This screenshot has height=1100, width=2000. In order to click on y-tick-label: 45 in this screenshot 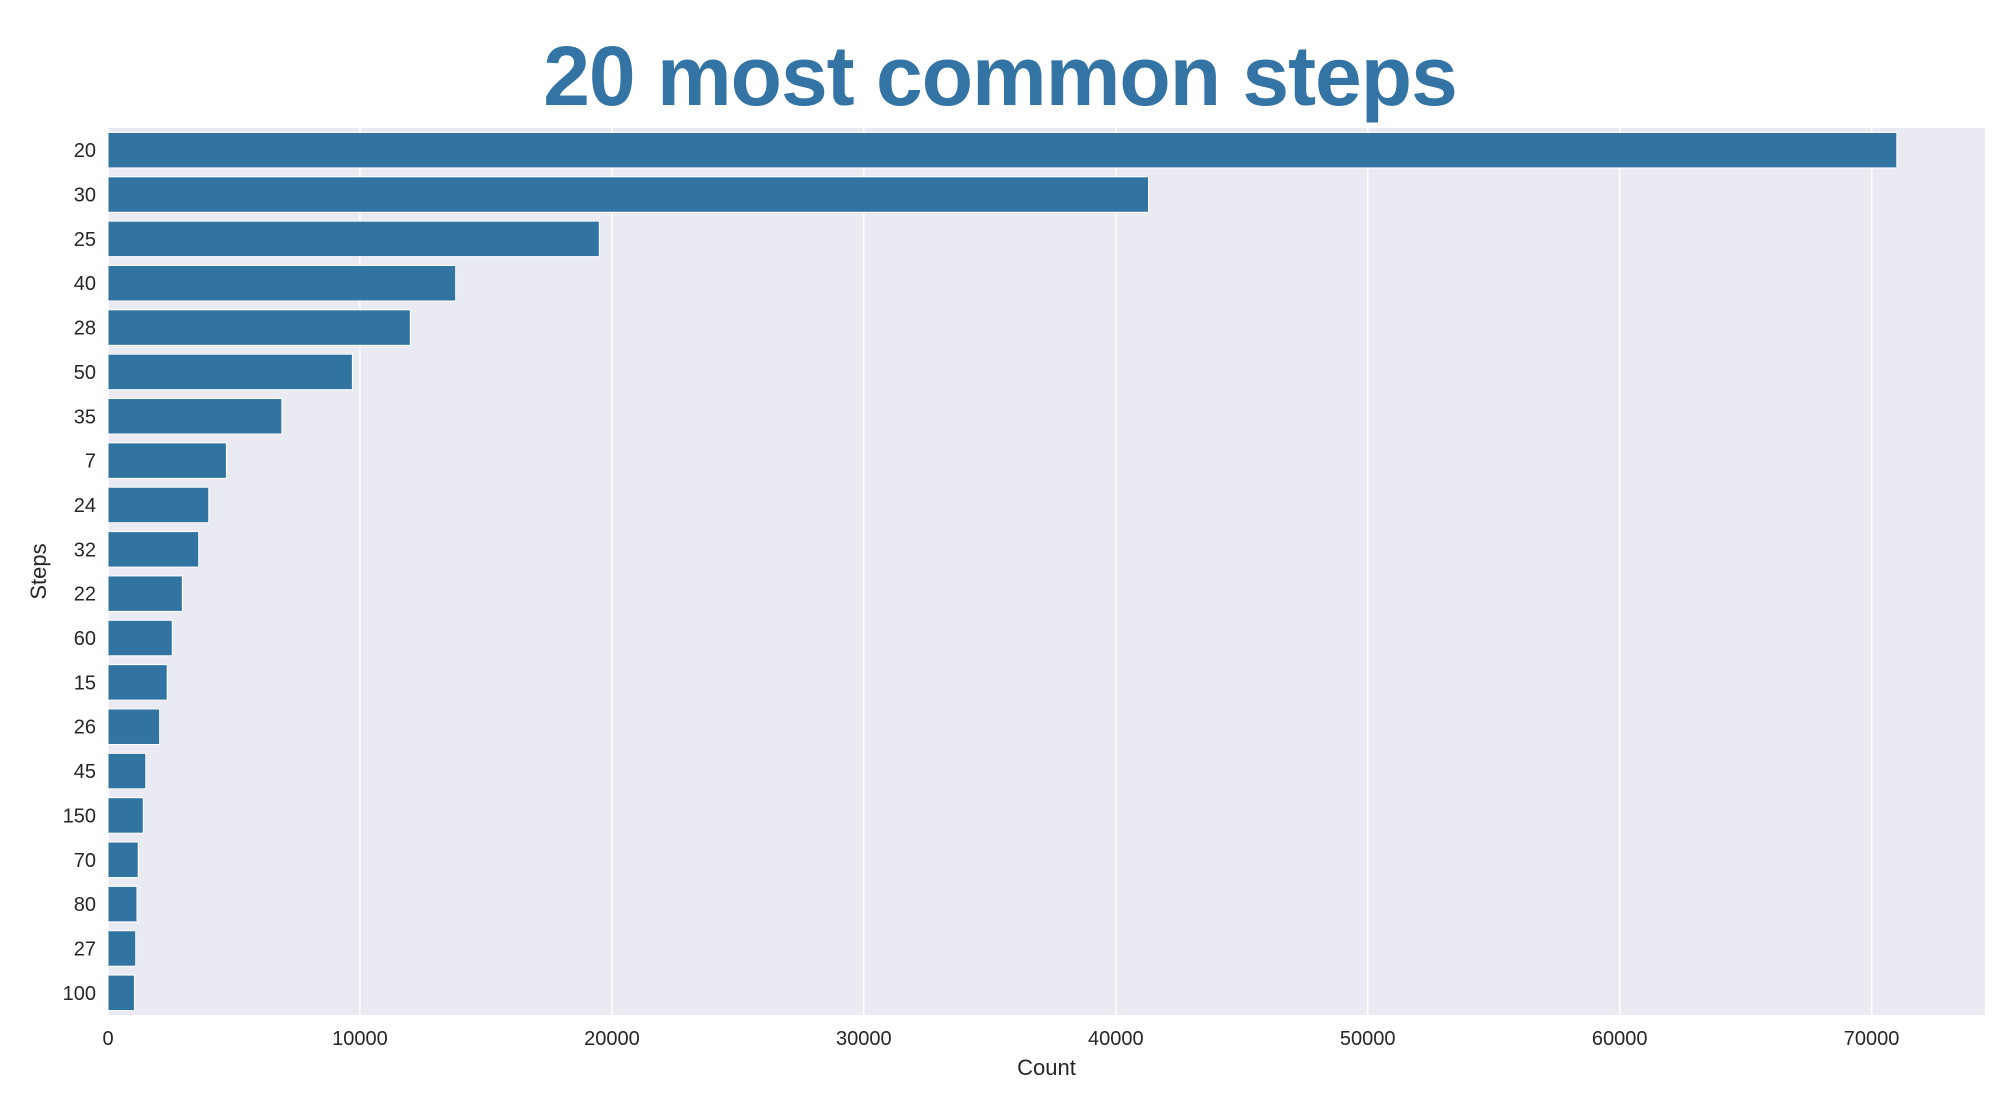, I will do `click(85, 772)`.